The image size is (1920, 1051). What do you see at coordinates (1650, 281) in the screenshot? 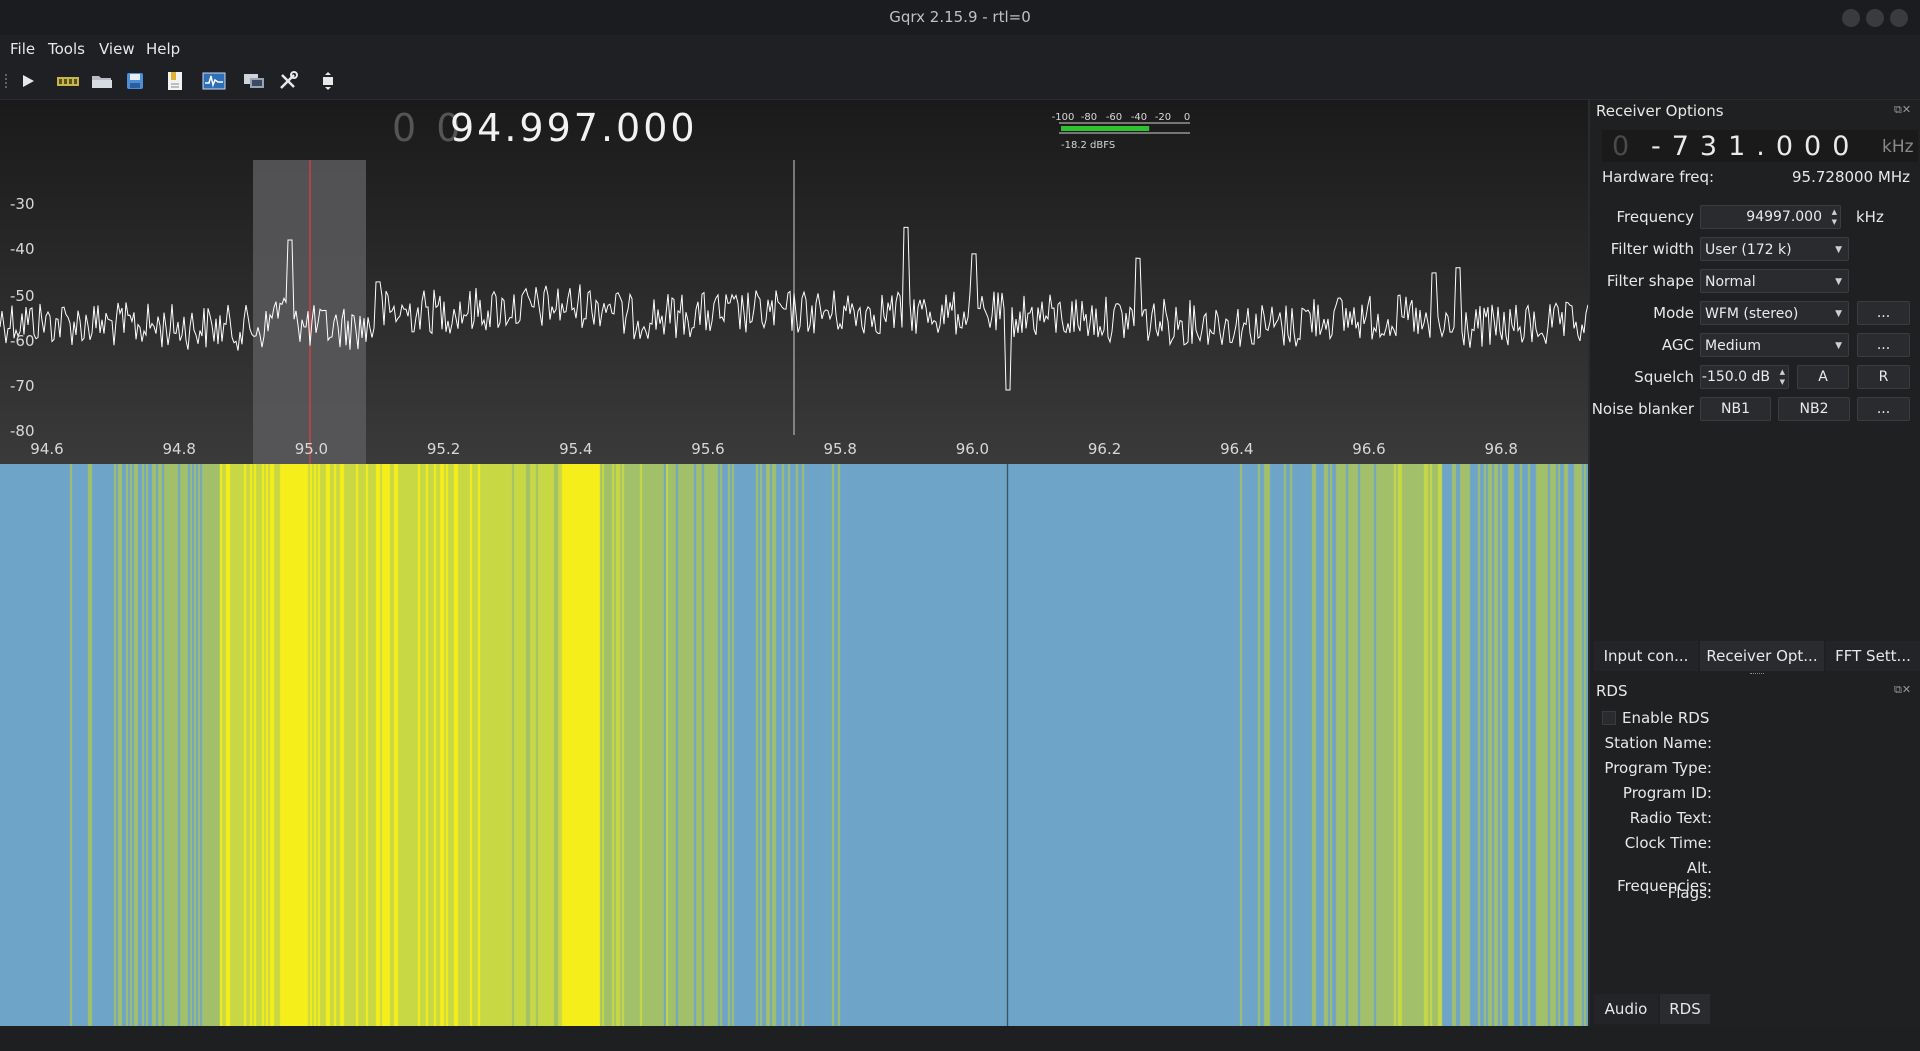
I see `filter-shape-label: Filter shape` at bounding box center [1650, 281].